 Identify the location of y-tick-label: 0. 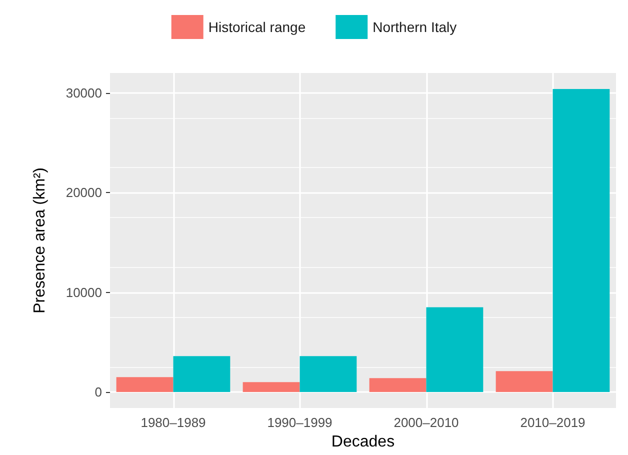
(98, 392).